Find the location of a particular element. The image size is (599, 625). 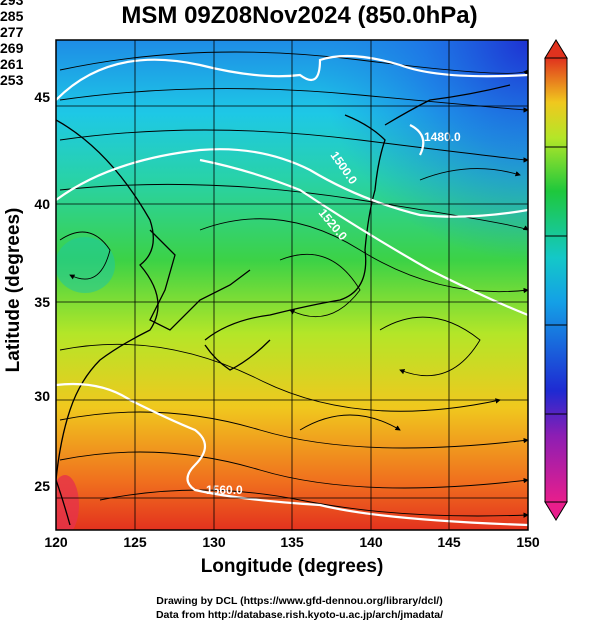

colorbar-tick-label: 293 is located at coordinates (12, 4).